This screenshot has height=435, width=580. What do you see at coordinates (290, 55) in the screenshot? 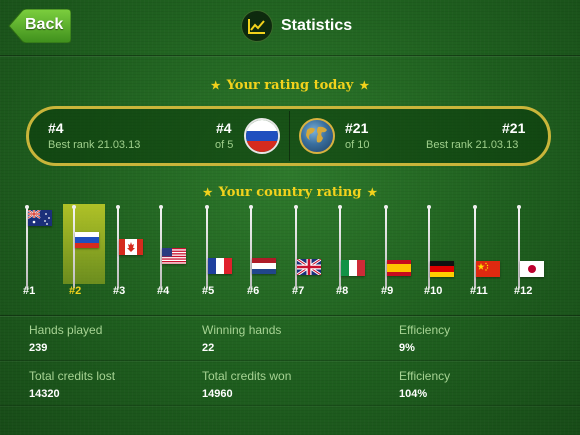
I see `header-divider` at bounding box center [290, 55].